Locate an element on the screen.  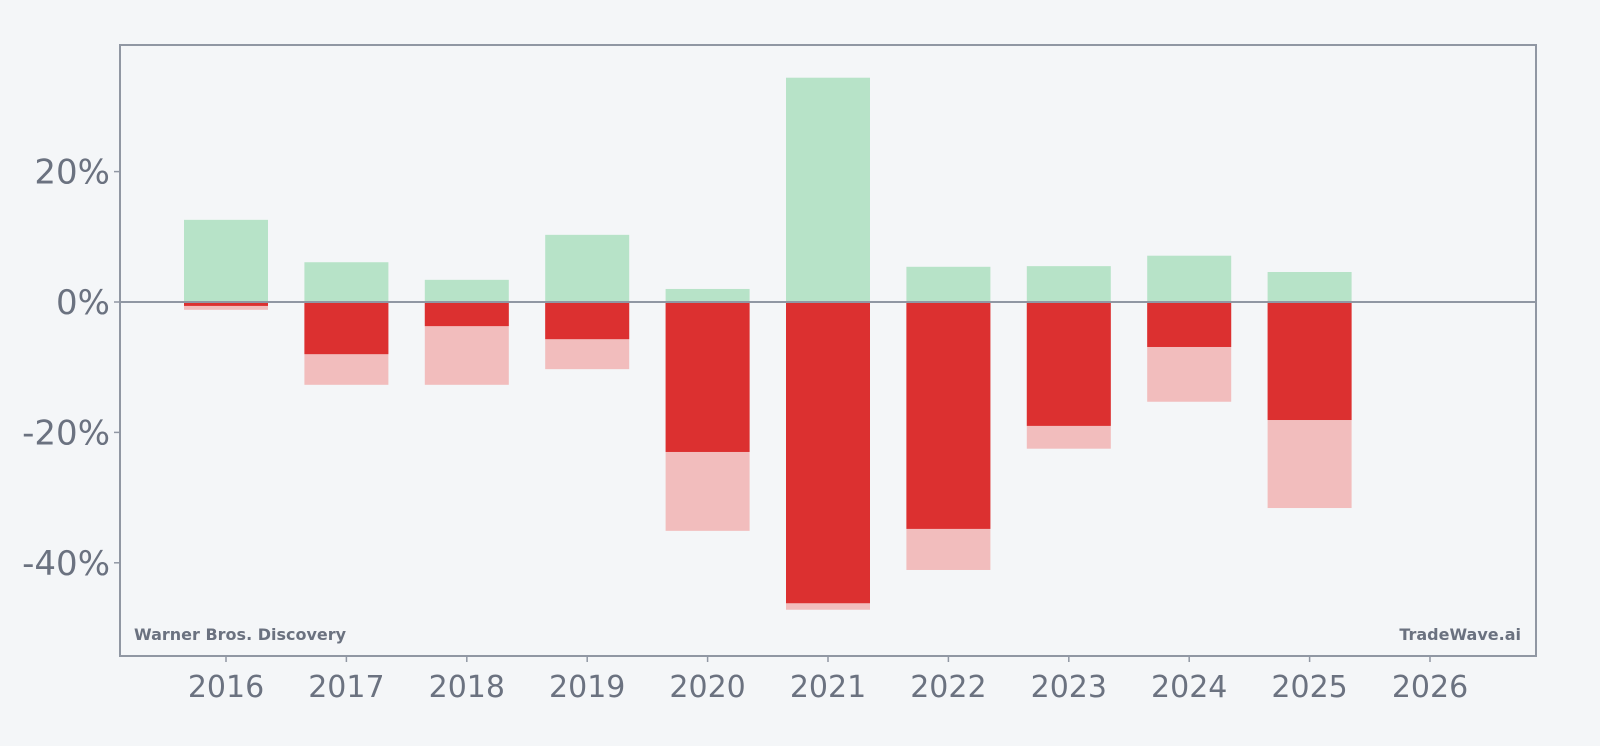
x-tick-label: 2019 is located at coordinates (587, 687).